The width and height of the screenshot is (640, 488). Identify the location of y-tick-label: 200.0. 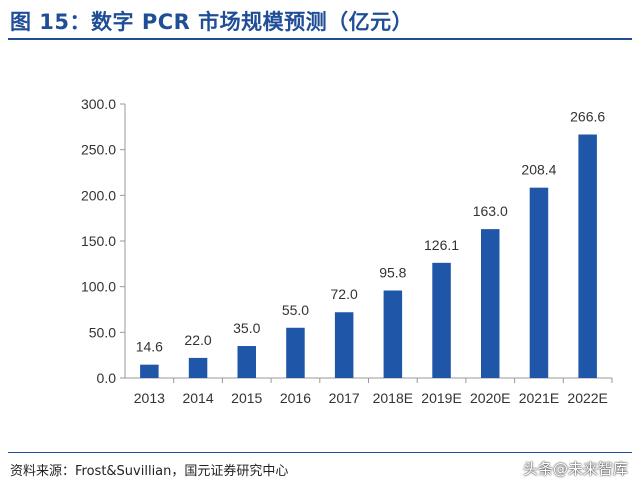
(98, 195).